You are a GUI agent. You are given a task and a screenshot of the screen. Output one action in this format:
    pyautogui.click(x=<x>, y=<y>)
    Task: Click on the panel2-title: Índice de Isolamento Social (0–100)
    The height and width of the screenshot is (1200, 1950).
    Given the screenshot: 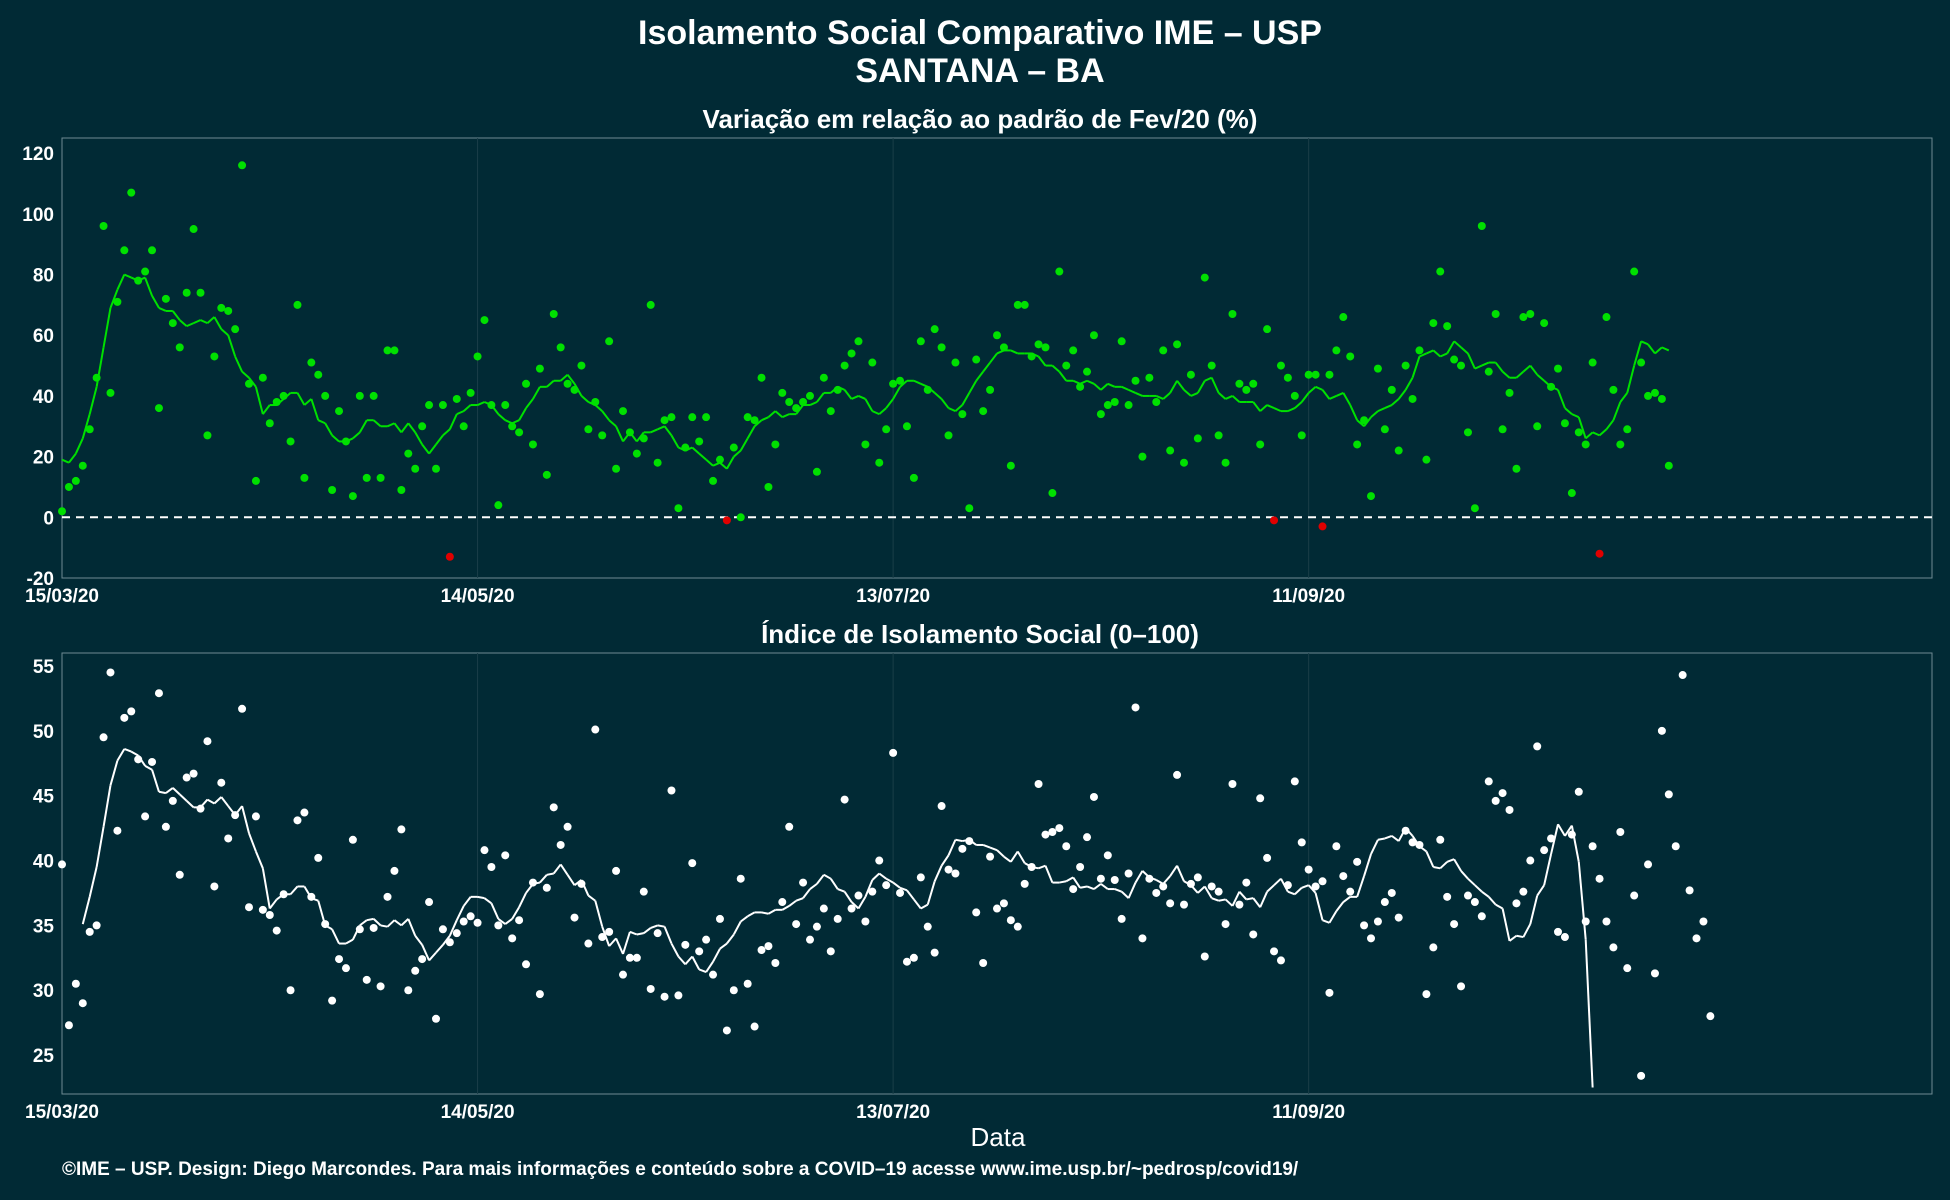 What is the action you would take?
    pyautogui.click(x=980, y=634)
    